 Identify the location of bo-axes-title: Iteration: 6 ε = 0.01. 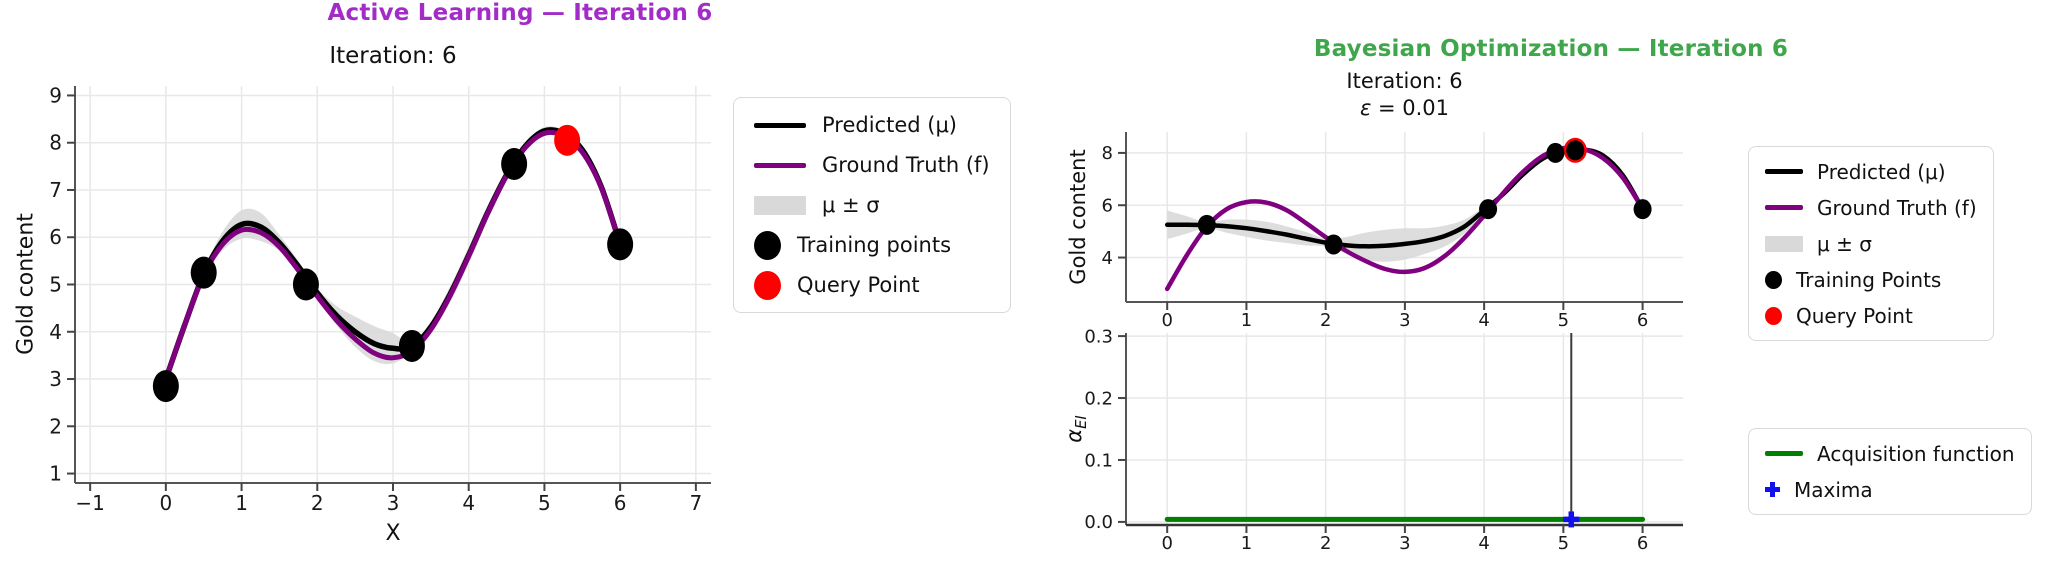
(1404, 95).